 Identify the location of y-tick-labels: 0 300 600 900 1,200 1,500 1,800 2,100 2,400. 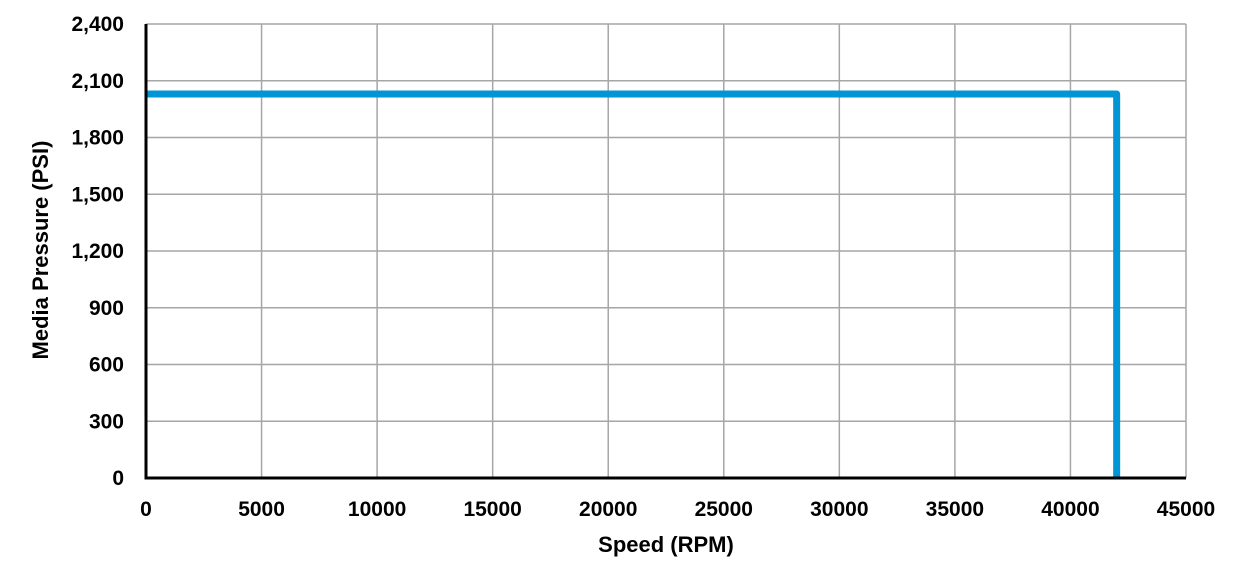
(97, 251).